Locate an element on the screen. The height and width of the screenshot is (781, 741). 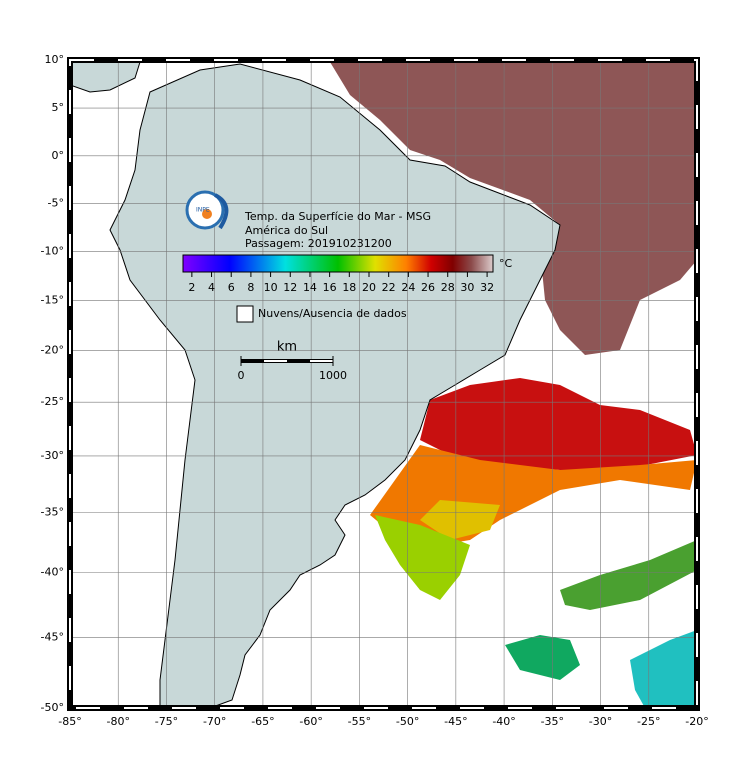
lat-tick-label: -40° is located at coordinates (52, 572).